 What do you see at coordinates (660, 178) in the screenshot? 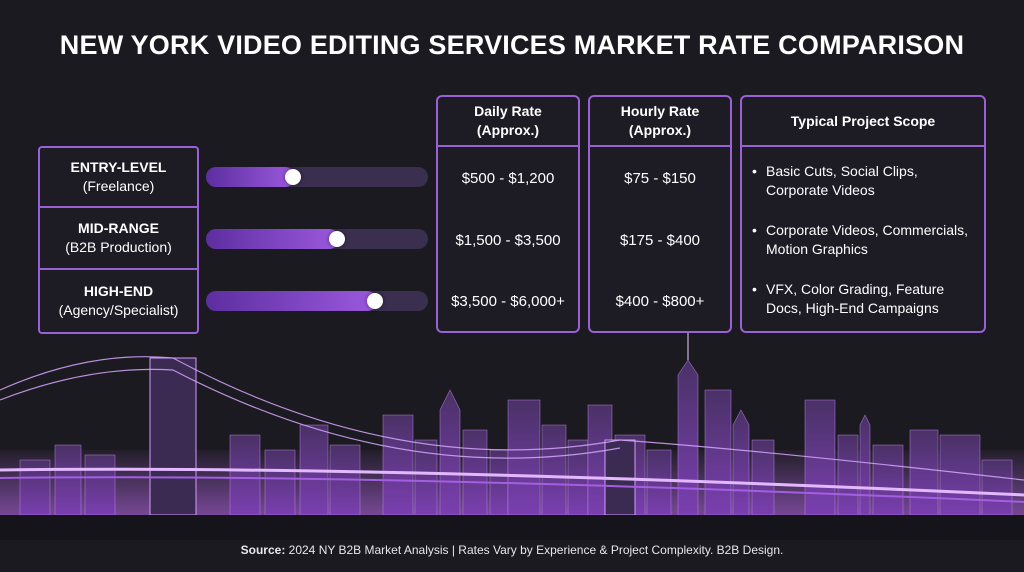
I see `hourly-rate-entry-level: $75 - $150` at bounding box center [660, 178].